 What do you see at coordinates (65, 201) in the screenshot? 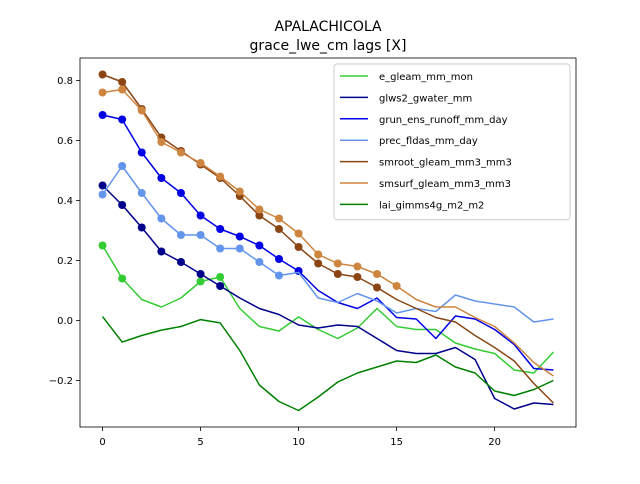
I see `y-tick-label: 0.4` at bounding box center [65, 201].